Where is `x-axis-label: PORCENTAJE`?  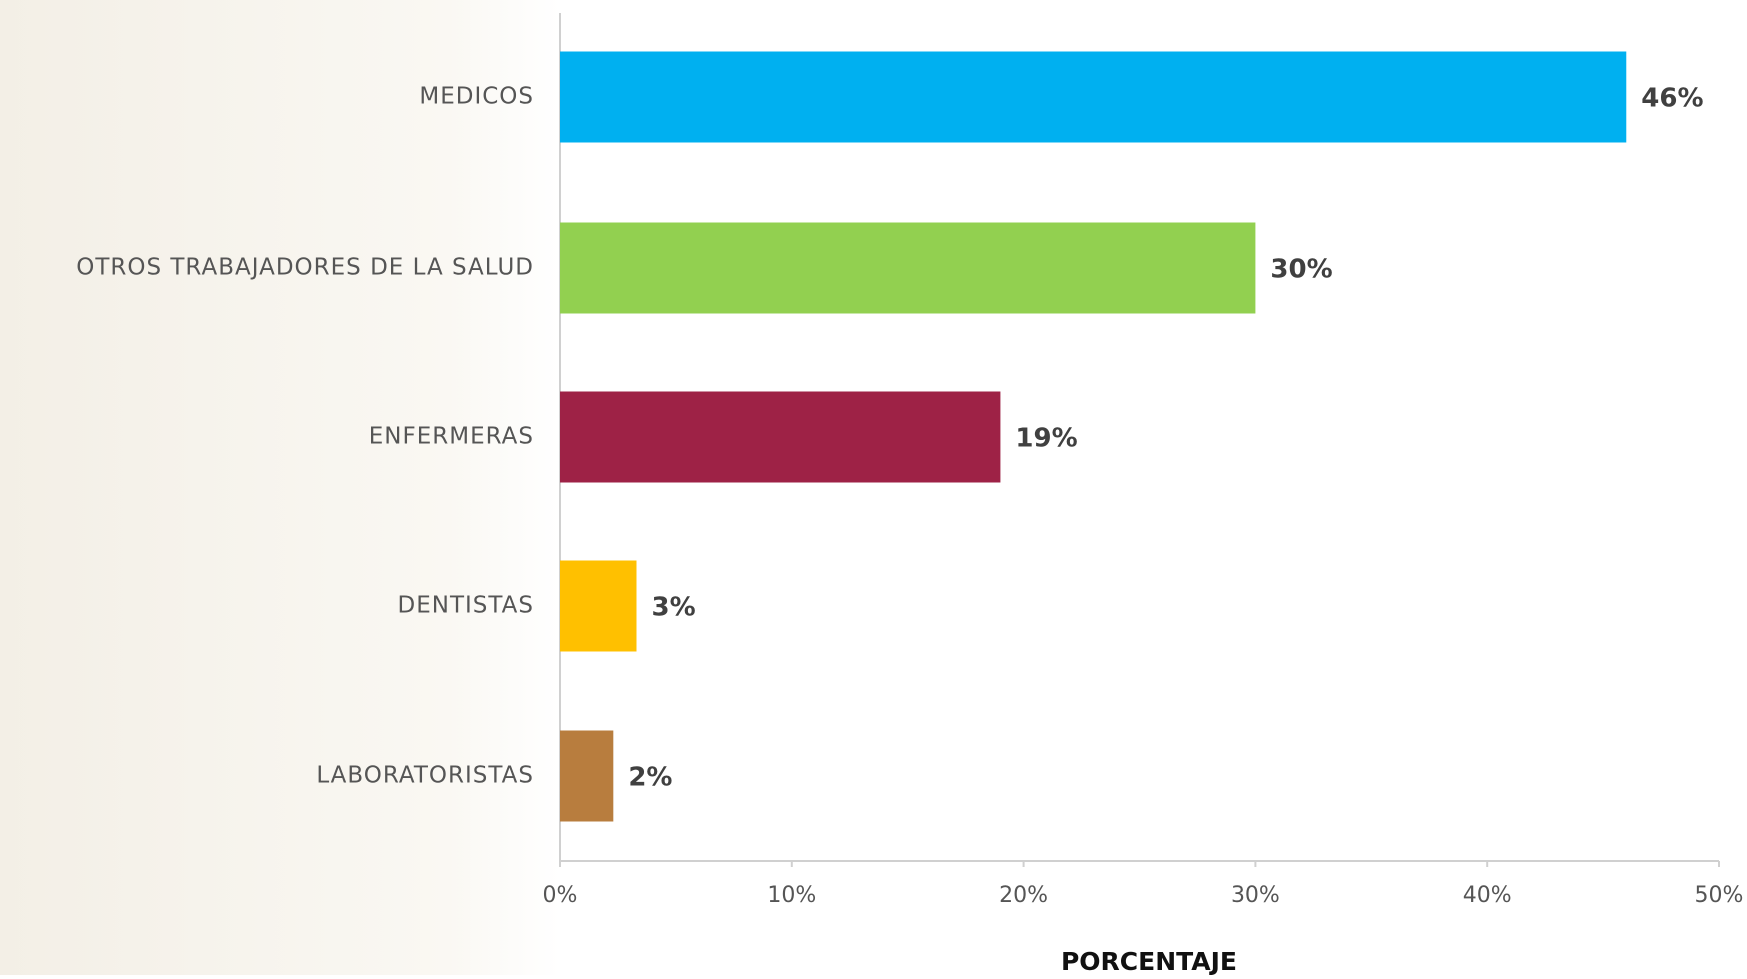
x-axis-label: PORCENTAJE is located at coordinates (1149, 961).